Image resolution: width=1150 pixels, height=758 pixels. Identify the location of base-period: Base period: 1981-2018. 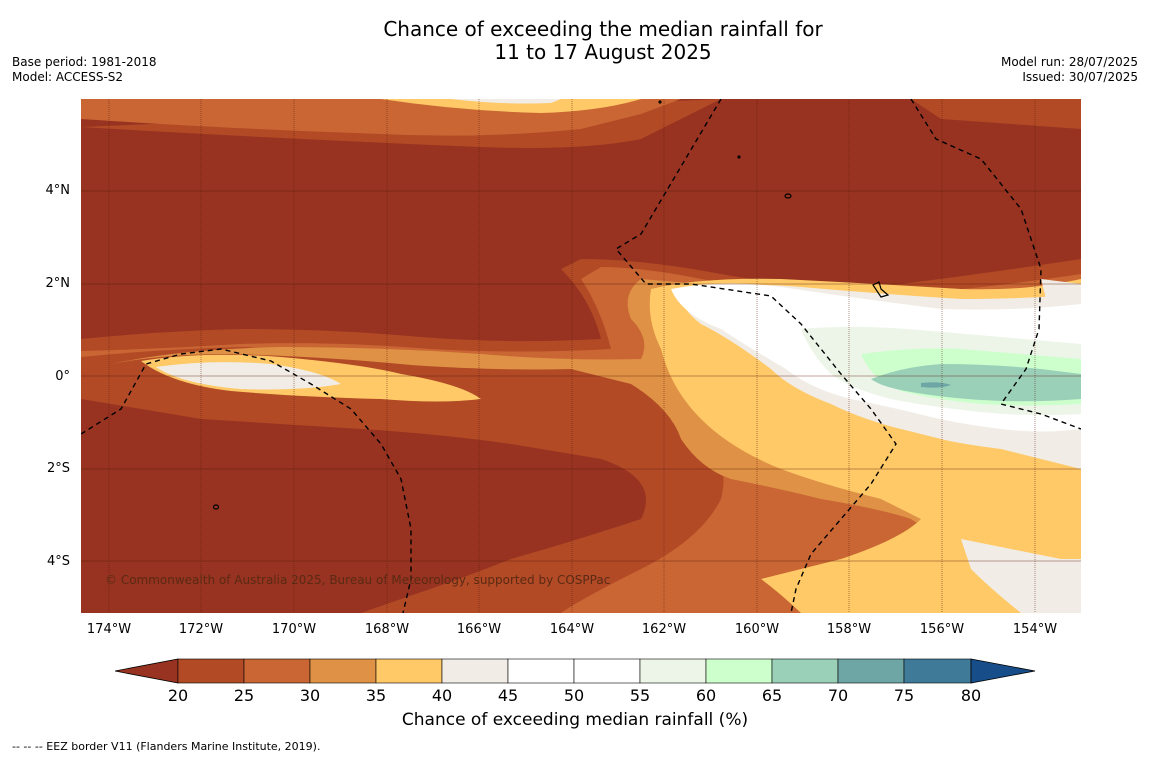
(84, 62).